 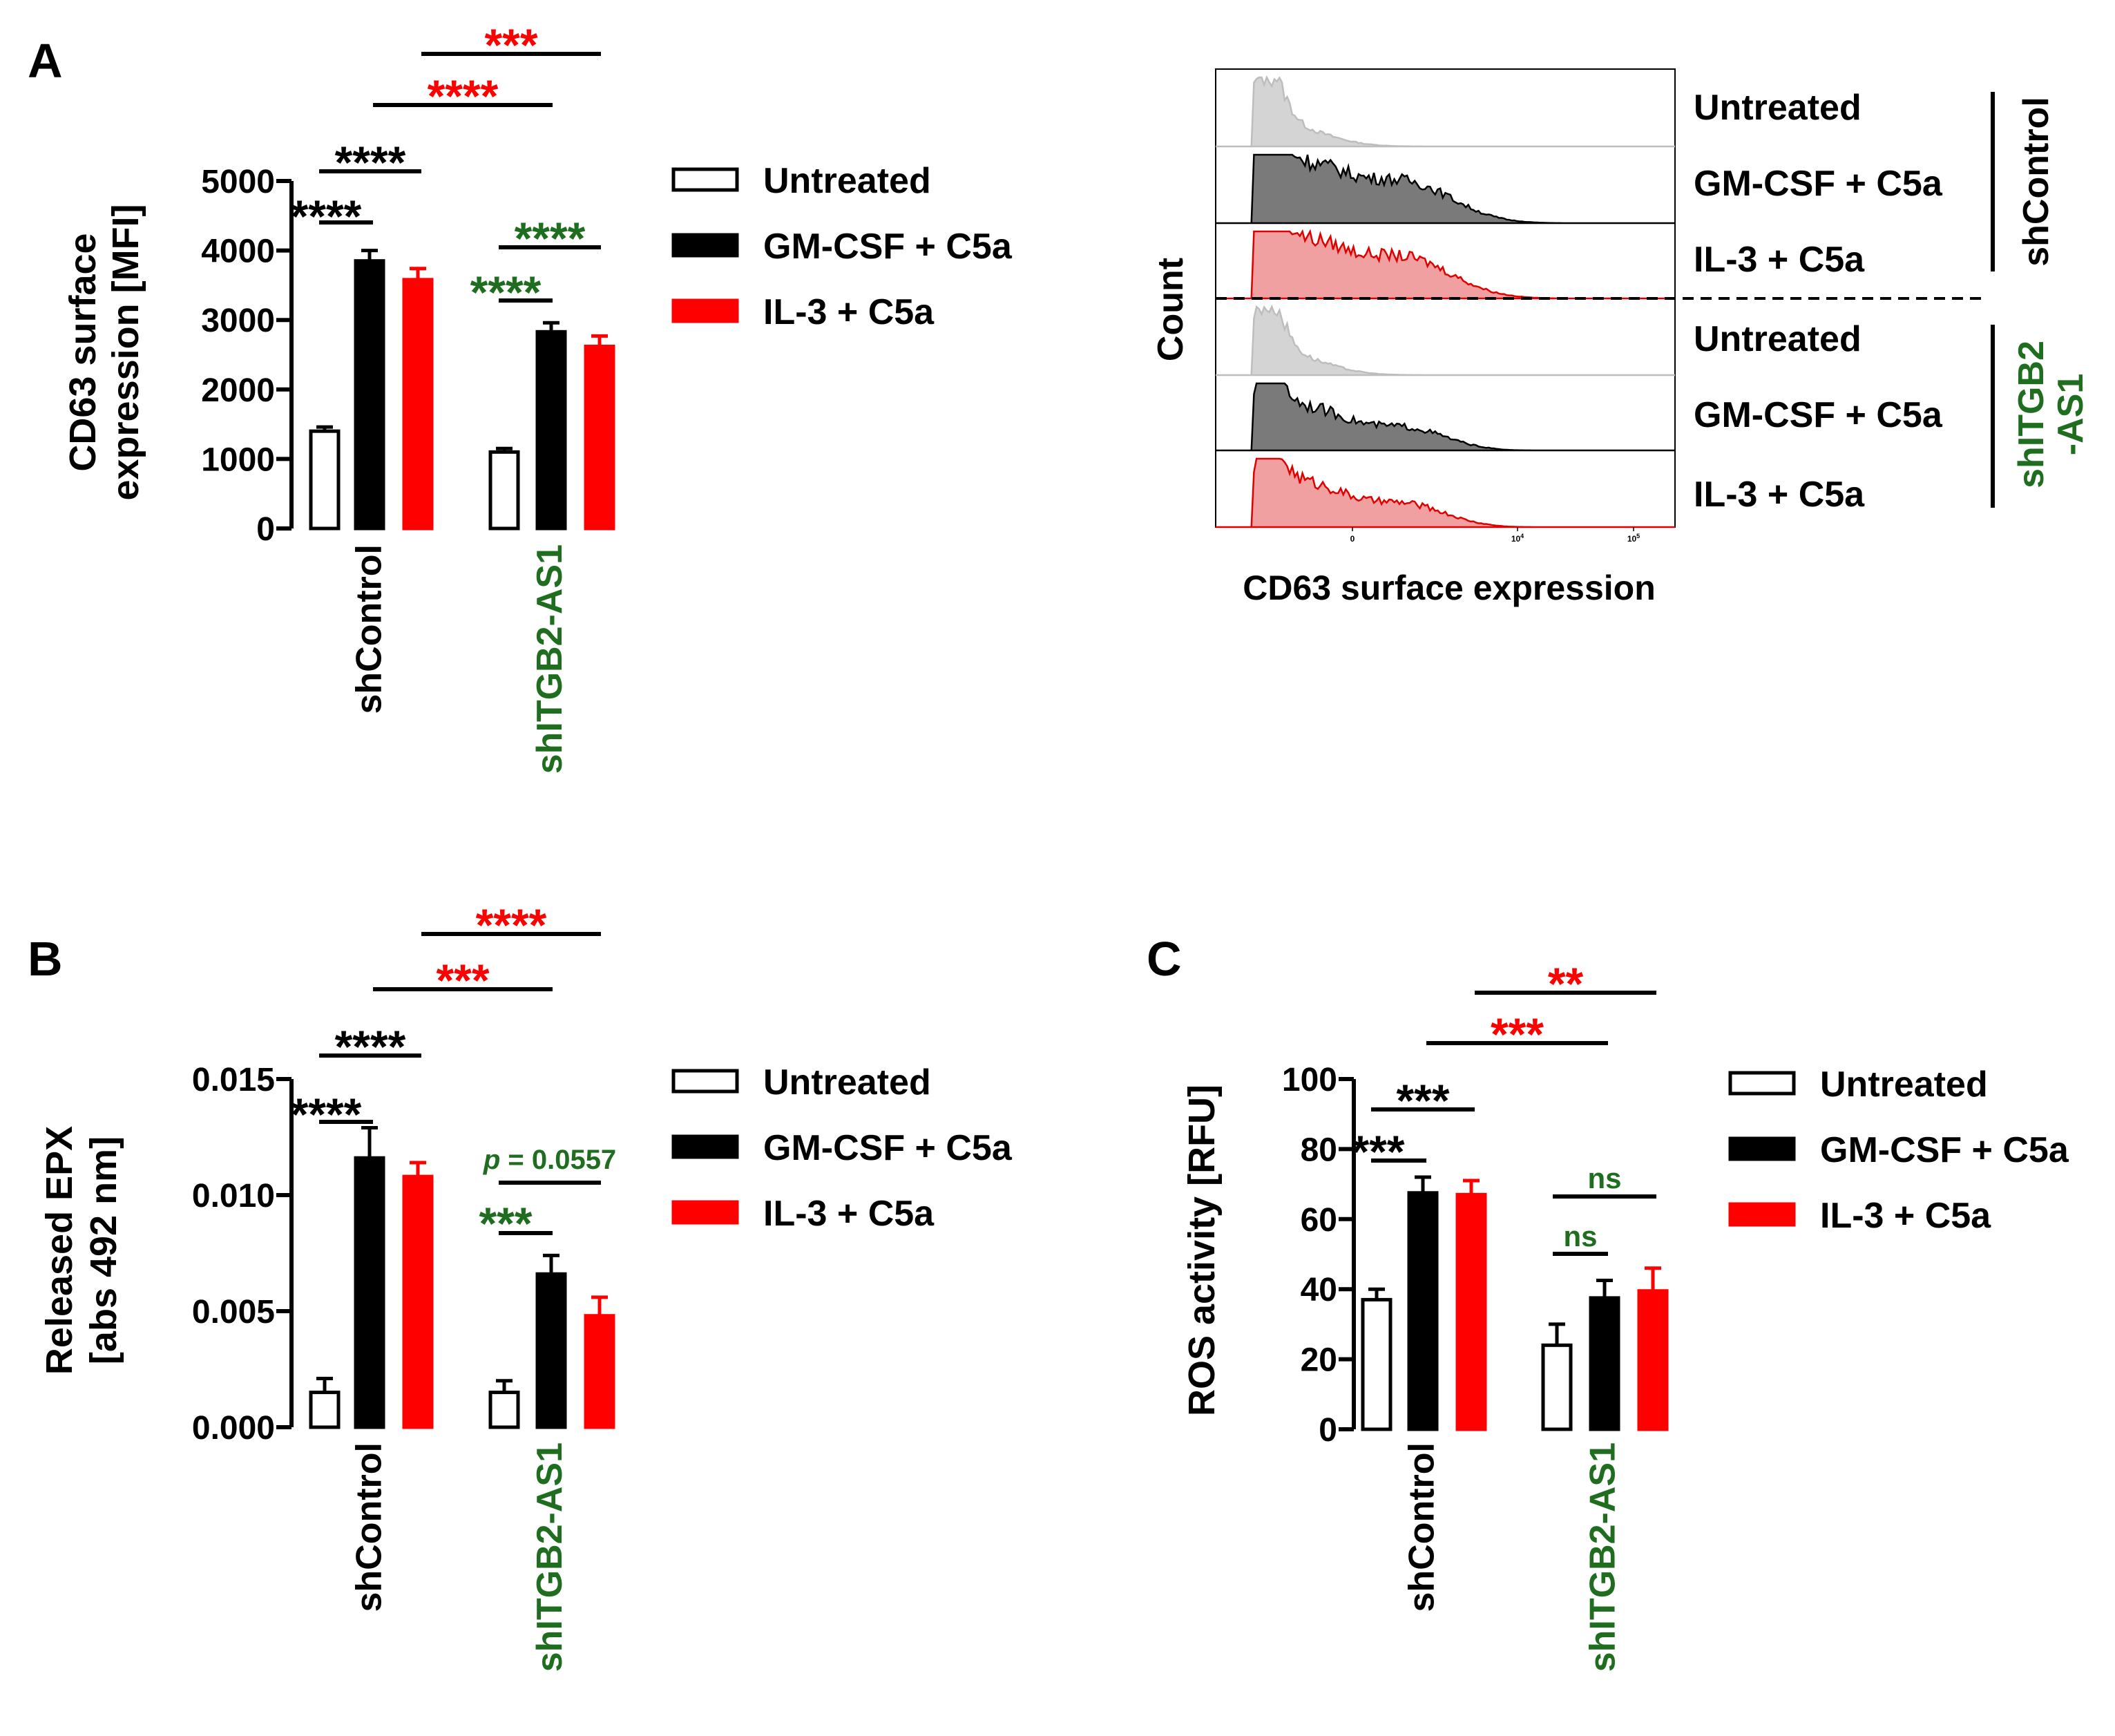 I want to click on panel-letter: C, so click(x=1164, y=959).